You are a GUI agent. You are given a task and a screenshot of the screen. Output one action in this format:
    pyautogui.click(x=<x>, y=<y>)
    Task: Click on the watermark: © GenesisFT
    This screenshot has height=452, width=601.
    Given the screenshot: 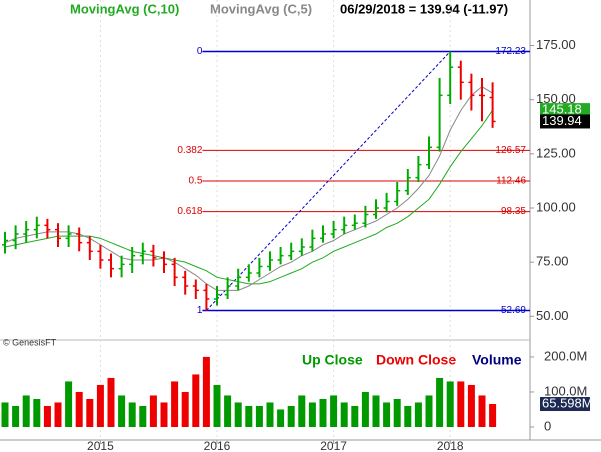 What is the action you would take?
    pyautogui.click(x=30, y=342)
    